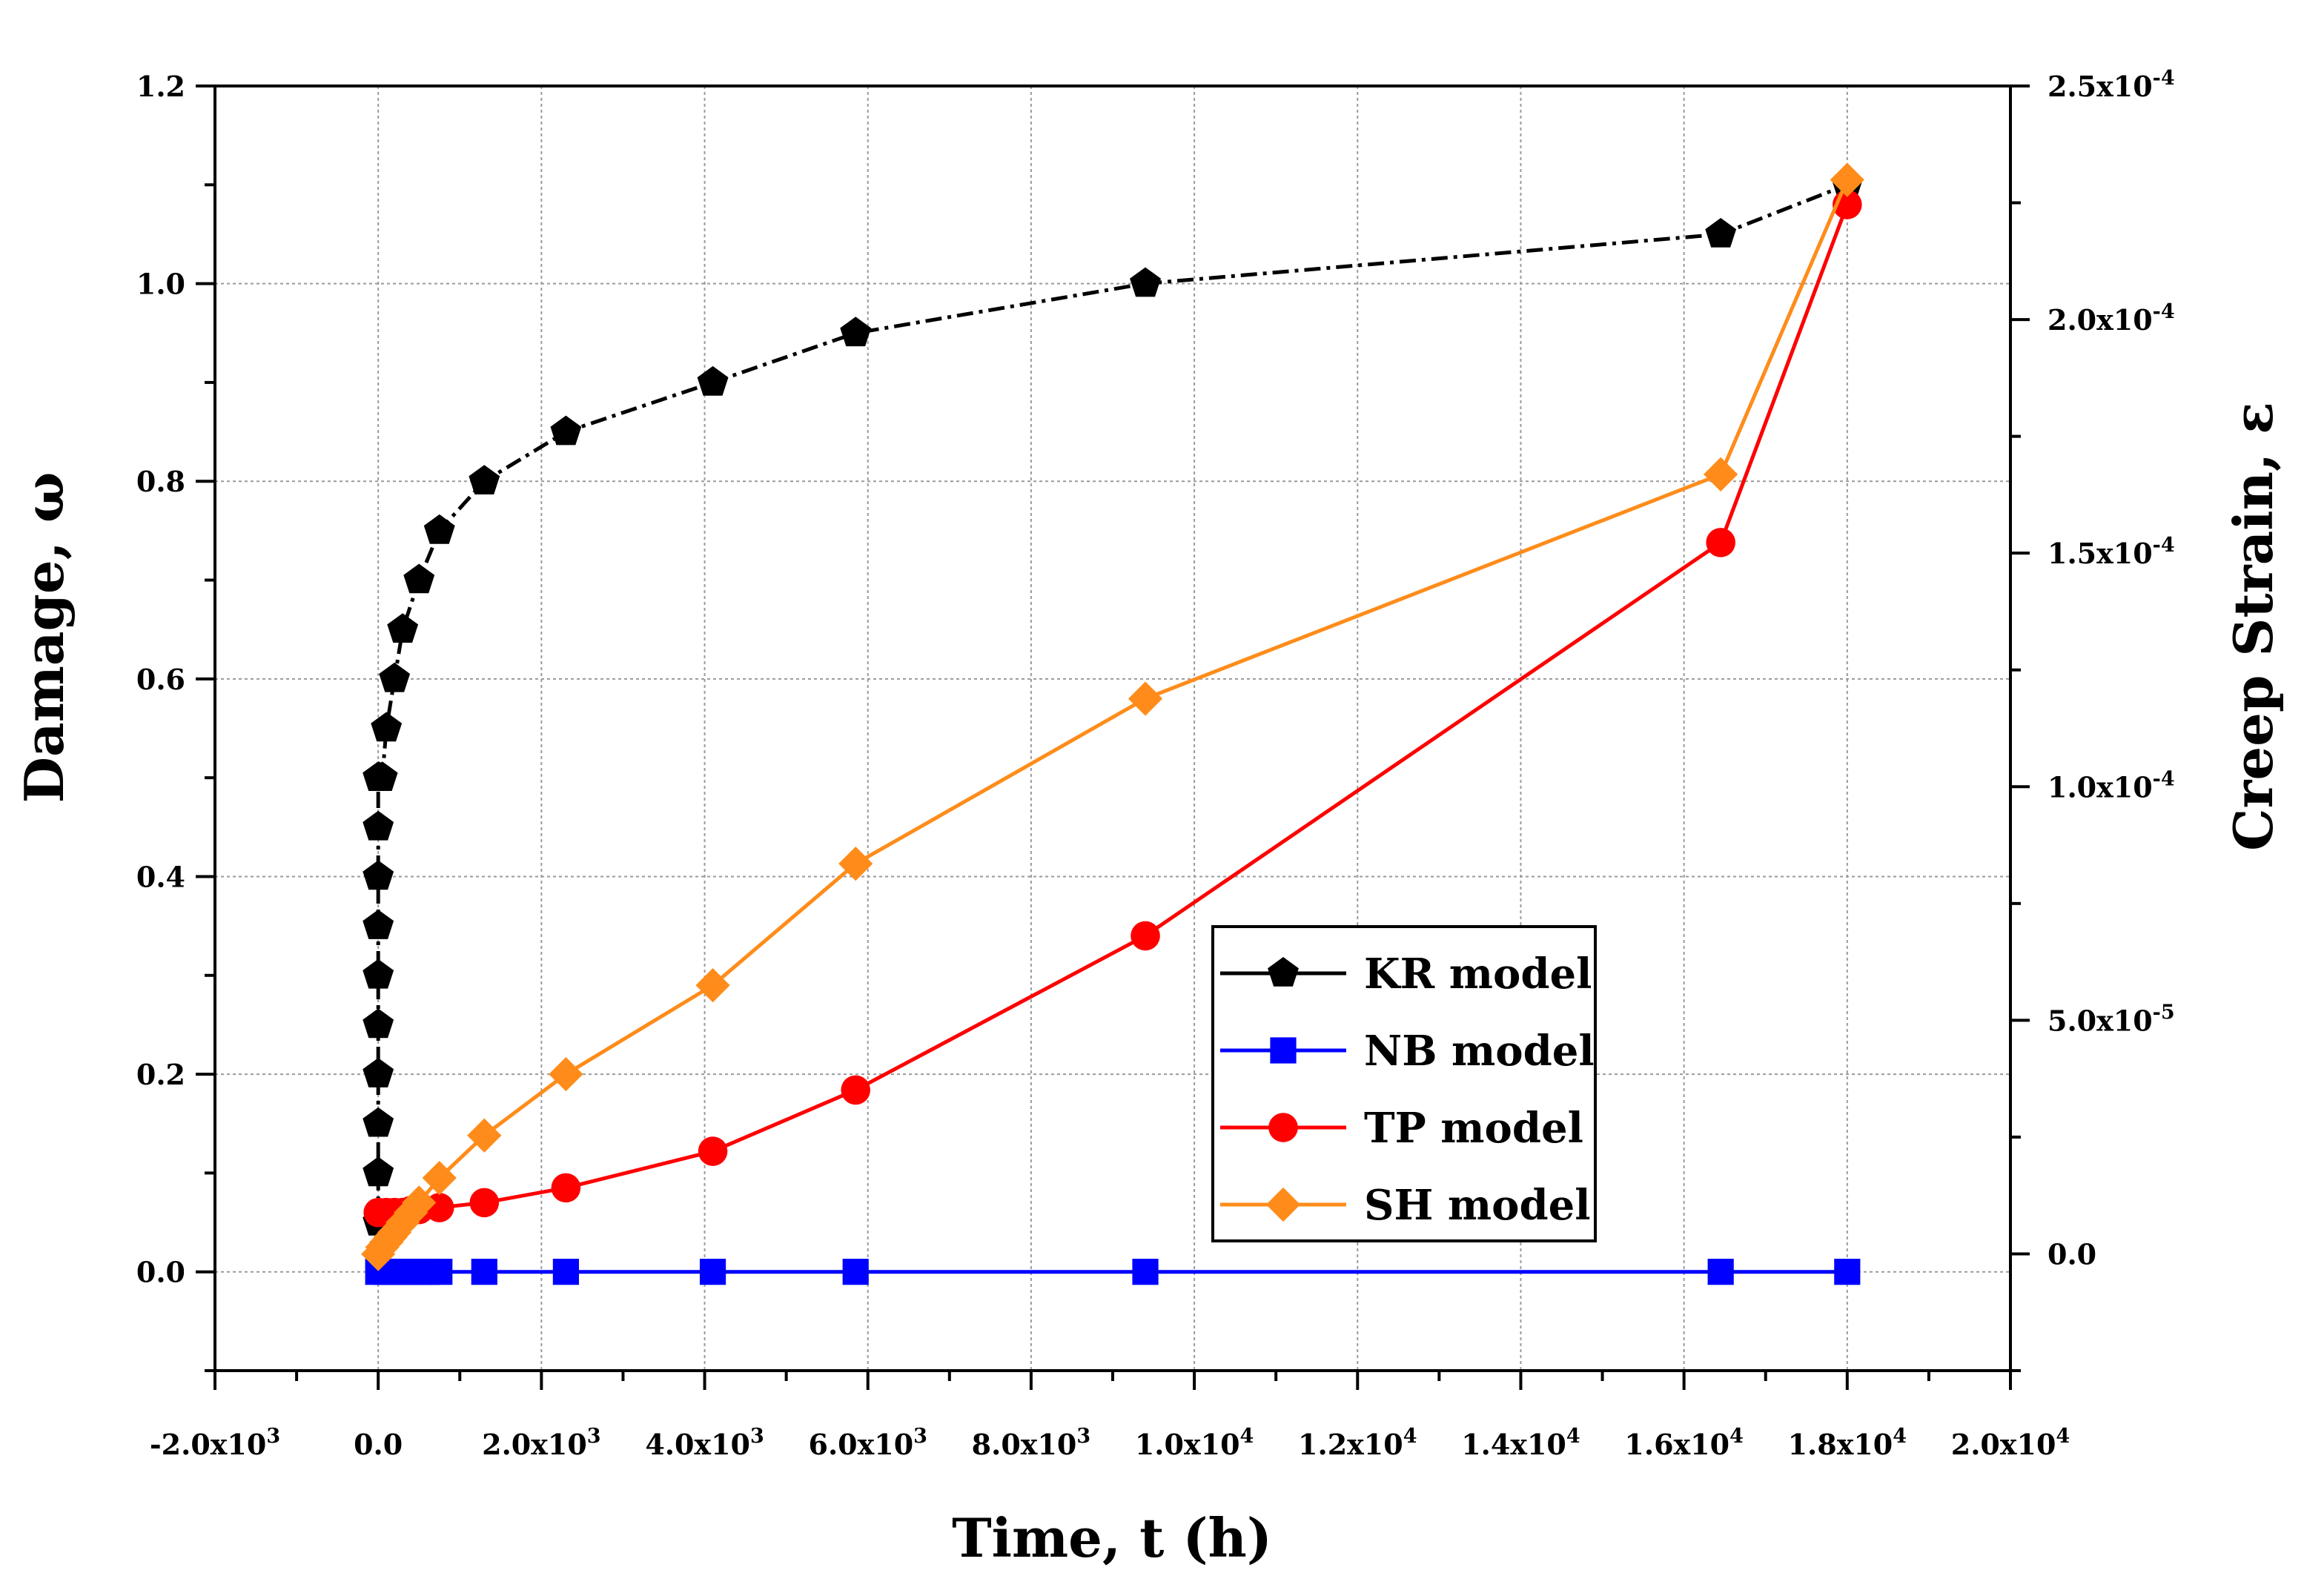 This screenshot has width=2304, height=1596. Describe the element at coordinates (1112, 1538) in the screenshot. I see `x-axis-title: Time, t (h)` at that location.